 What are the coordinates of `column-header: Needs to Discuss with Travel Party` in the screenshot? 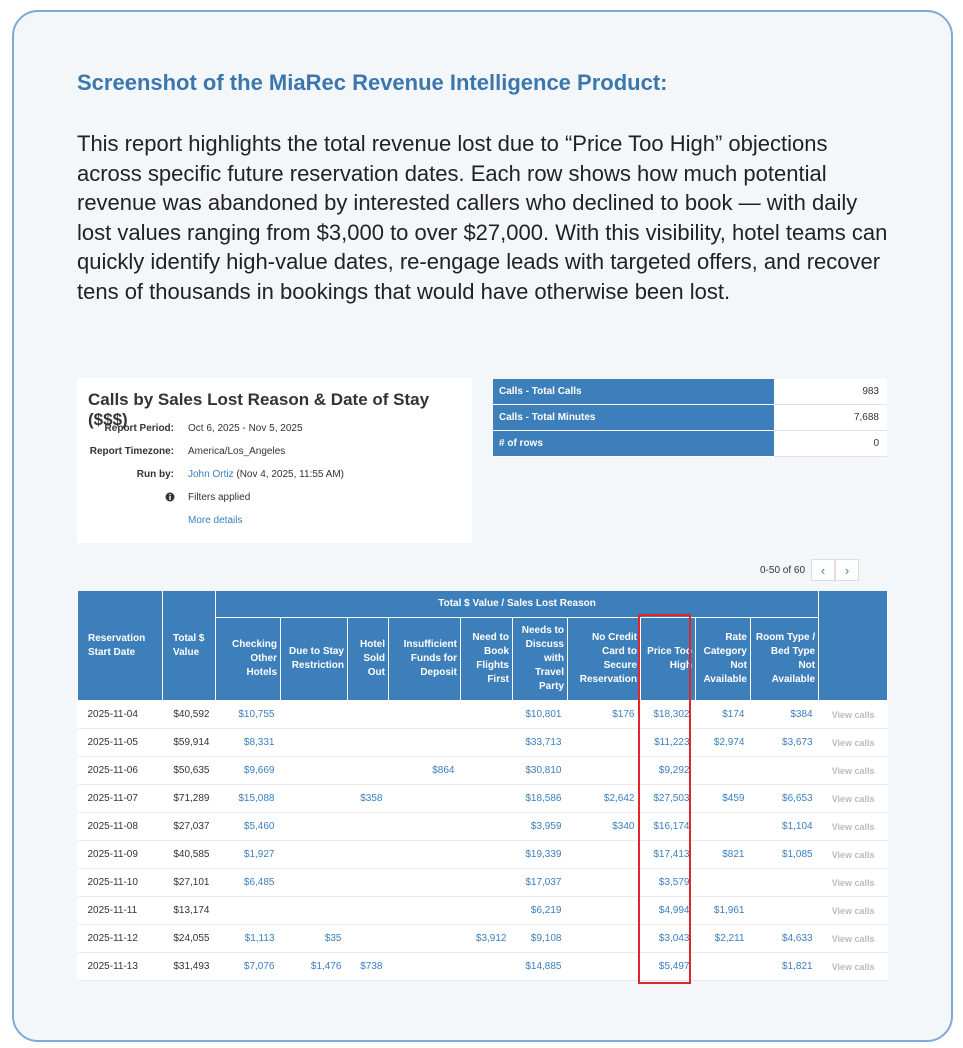 It's located at (540, 659).